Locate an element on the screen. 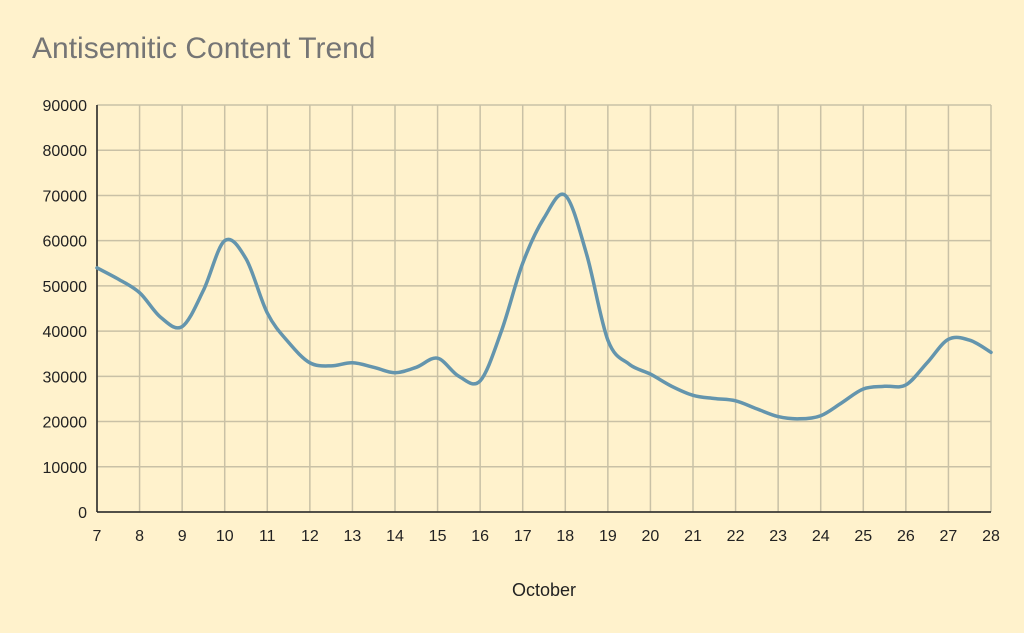 The width and height of the screenshot is (1024, 633). x-tick-label: 18 is located at coordinates (565, 536).